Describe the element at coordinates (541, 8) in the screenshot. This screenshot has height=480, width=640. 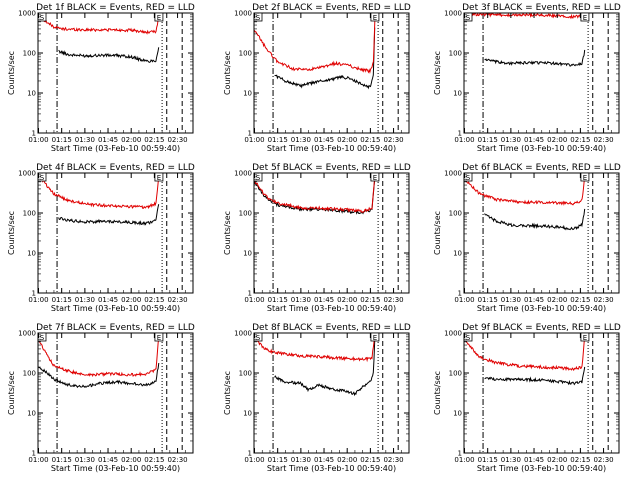
I see `chart-title: Det 3f BLACK = Events, RED = LLD` at that location.